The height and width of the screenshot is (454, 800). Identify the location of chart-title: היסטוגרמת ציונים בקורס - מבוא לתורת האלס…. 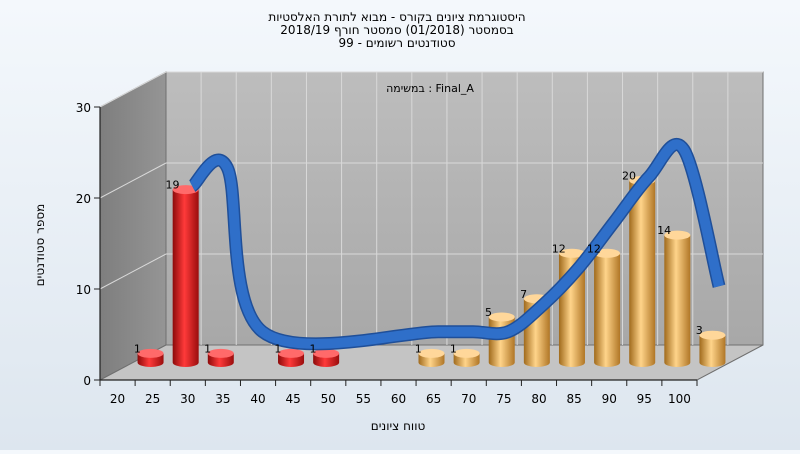
(396, 30).